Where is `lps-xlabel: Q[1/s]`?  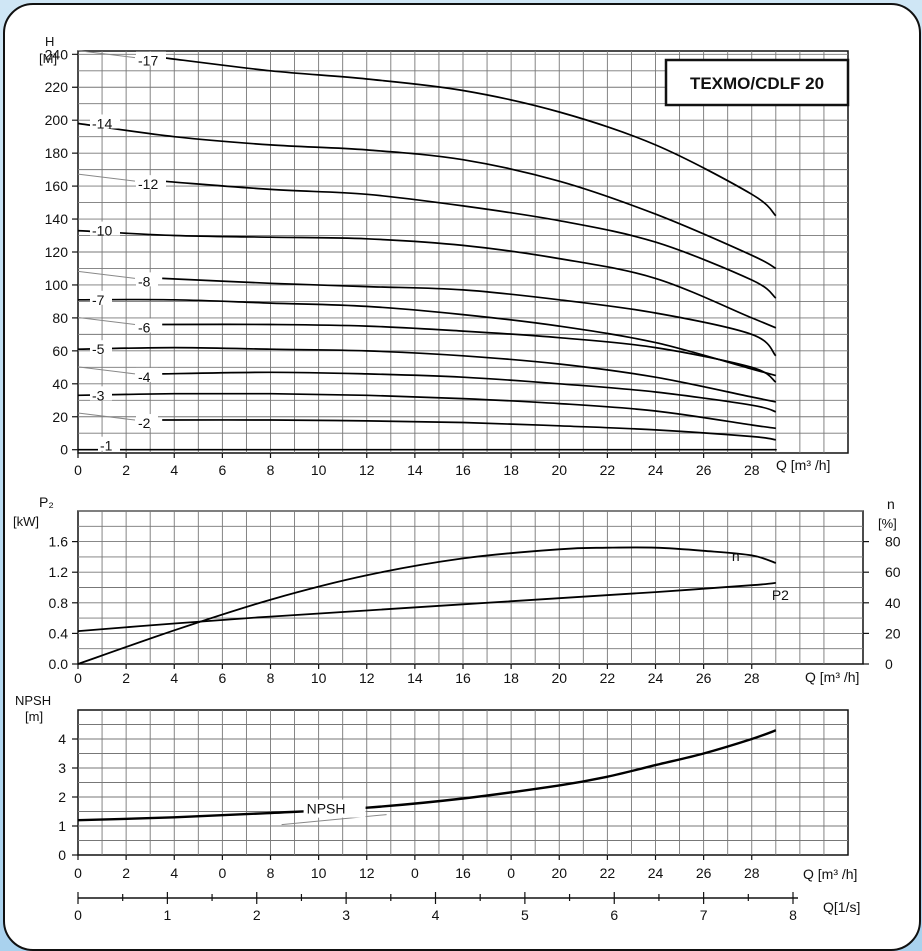
lps-xlabel: Q[1/s] is located at coordinates (841, 907).